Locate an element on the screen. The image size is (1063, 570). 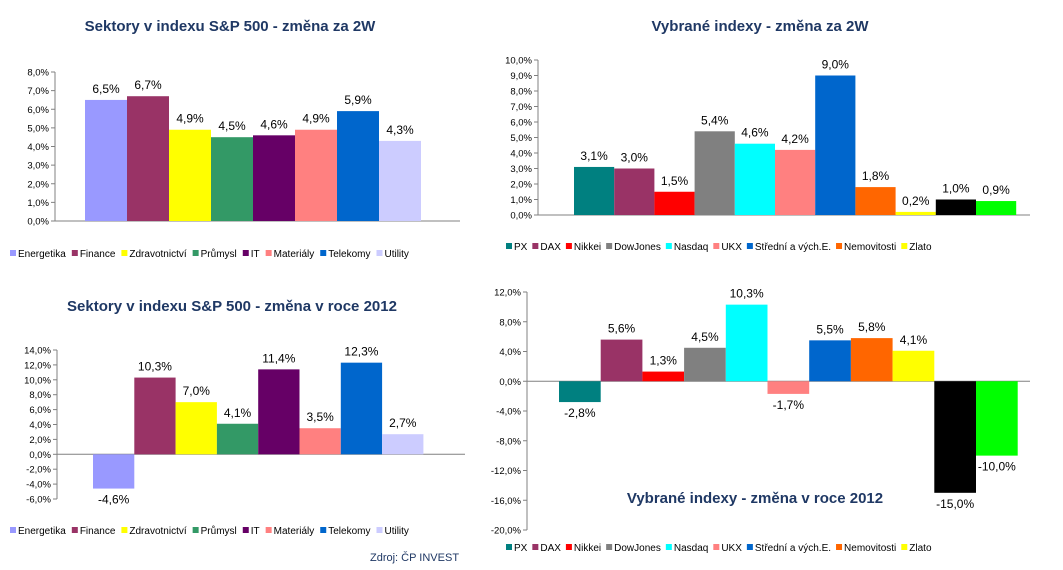
sp500_2w-y-tick-label: 2,0% is located at coordinates (38, 184).